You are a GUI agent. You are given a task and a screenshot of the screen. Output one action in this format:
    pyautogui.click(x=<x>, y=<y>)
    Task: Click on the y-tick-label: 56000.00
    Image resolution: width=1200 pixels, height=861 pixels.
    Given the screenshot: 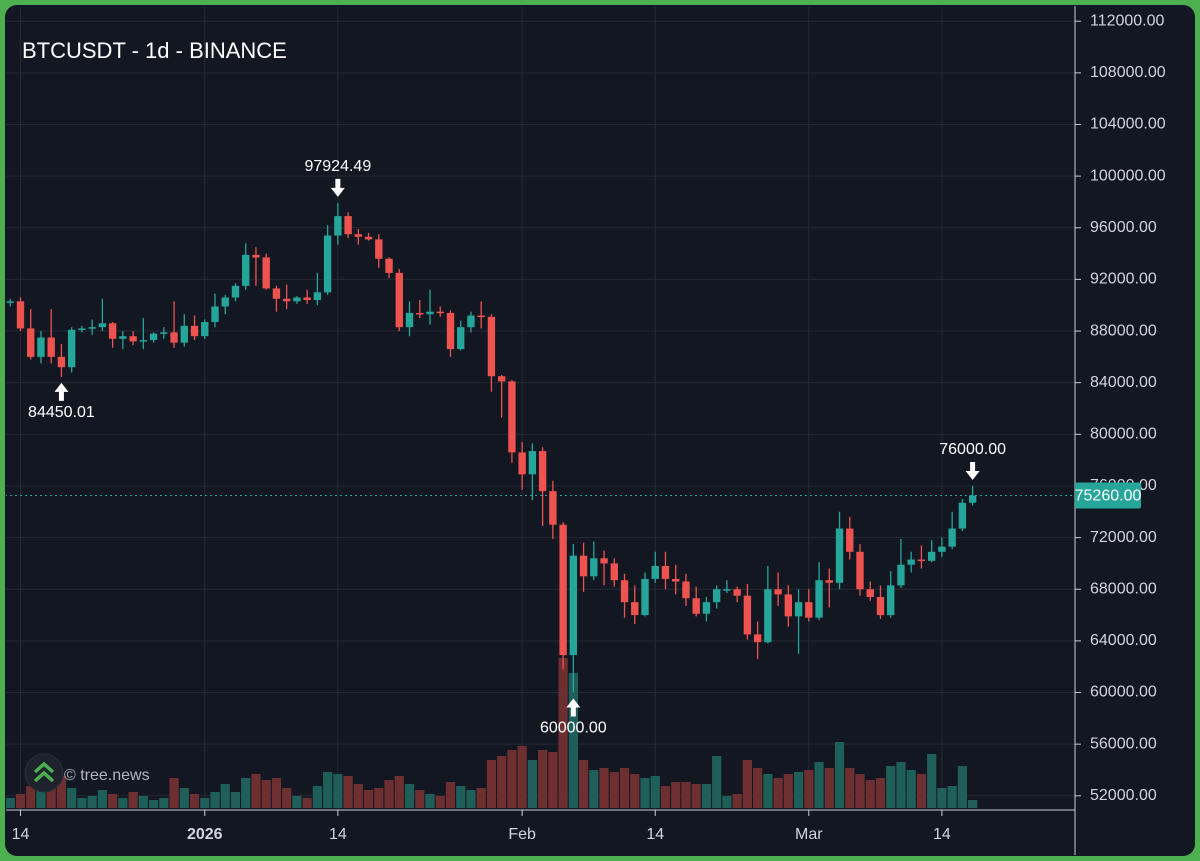 What is the action you would take?
    pyautogui.click(x=1123, y=743)
    